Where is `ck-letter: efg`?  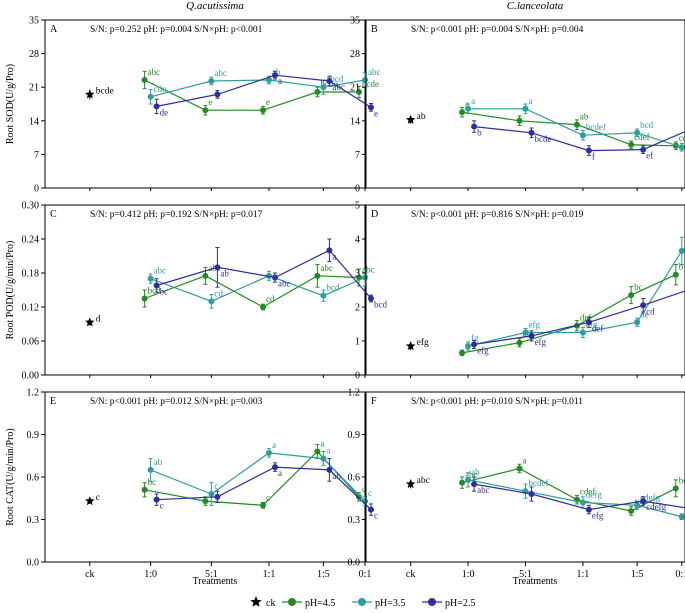
ck-letter: efg is located at coordinates (423, 342).